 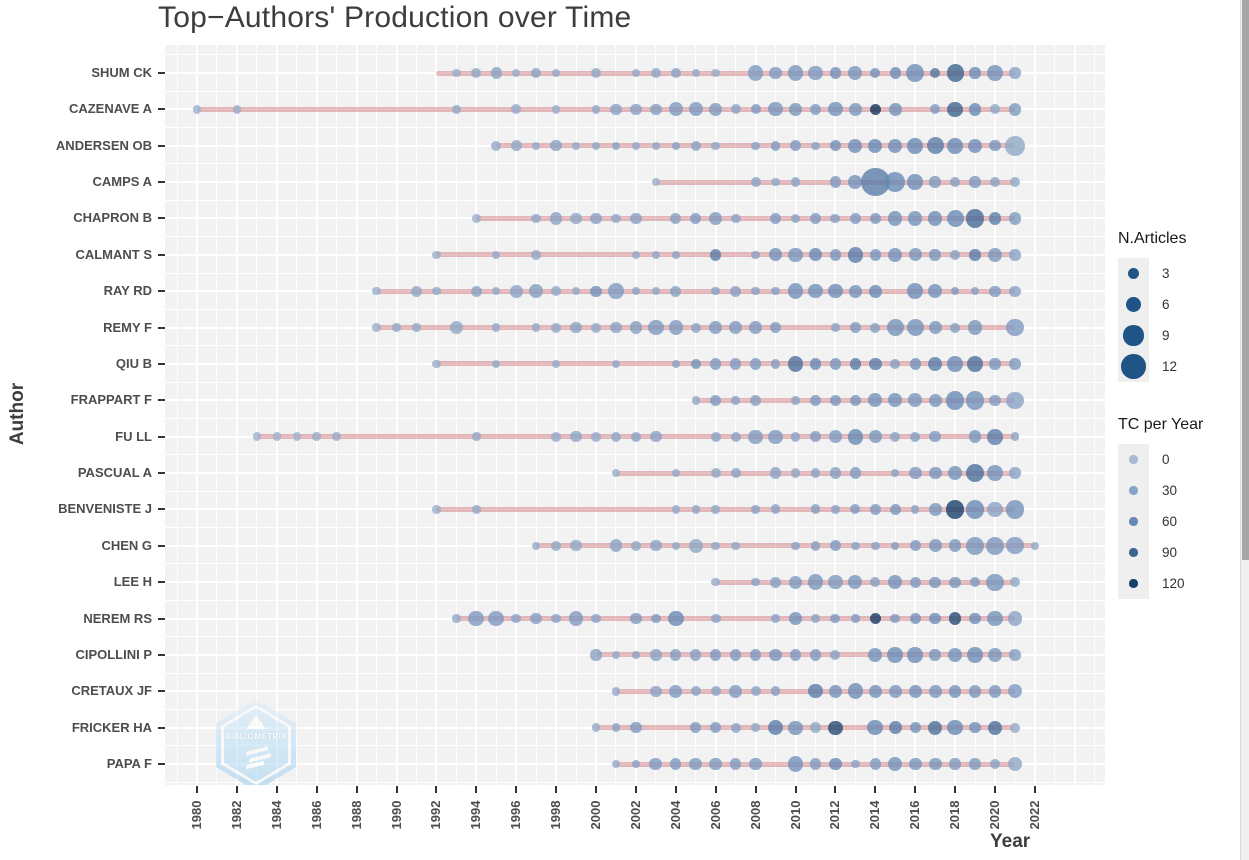 What do you see at coordinates (110, 109) in the screenshot?
I see `y-tick-label: CAZENAVE A` at bounding box center [110, 109].